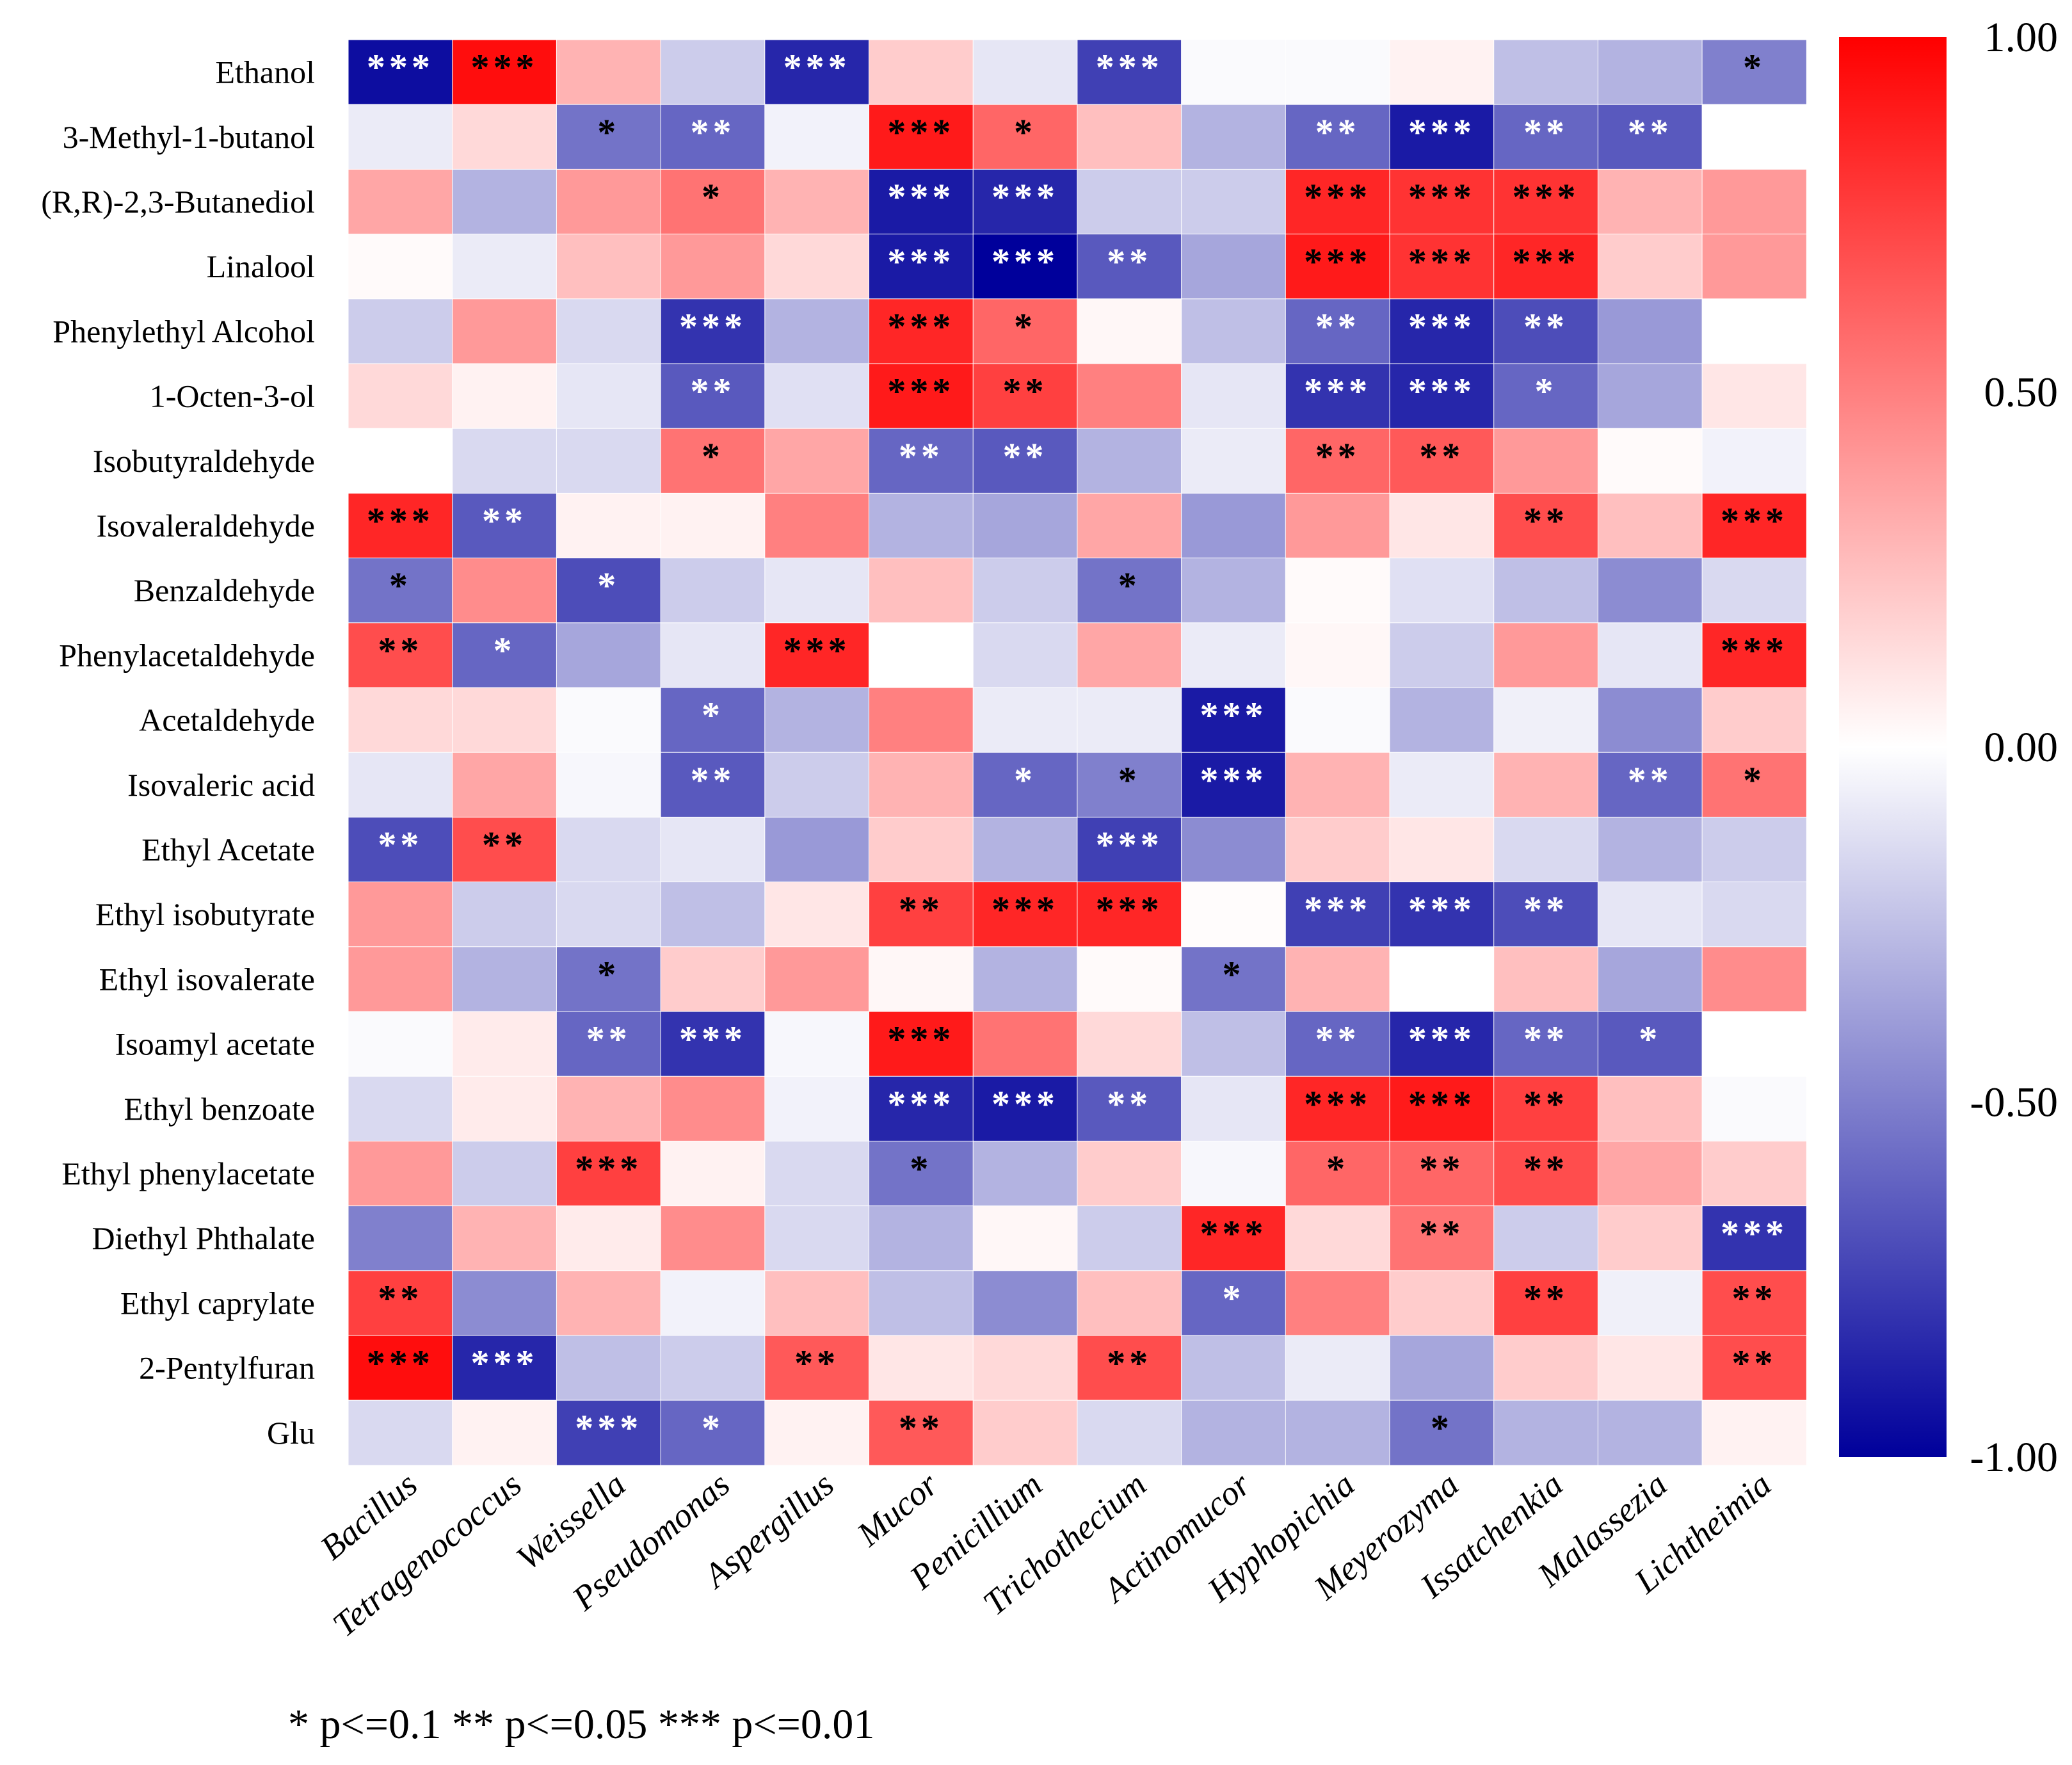  I want to click on colorbar-tick-label: 0.50, so click(2021, 392).